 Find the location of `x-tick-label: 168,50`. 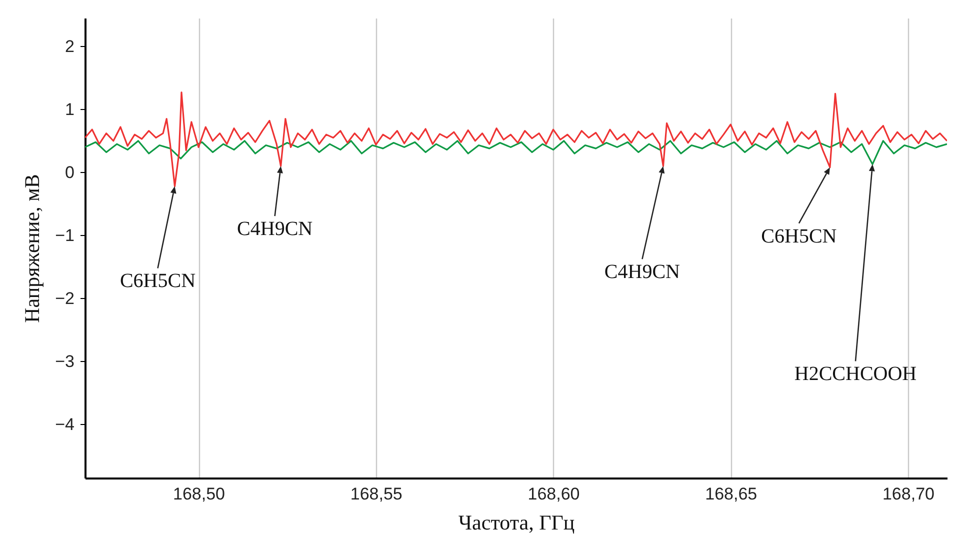

x-tick-label: 168,50 is located at coordinates (199, 494).